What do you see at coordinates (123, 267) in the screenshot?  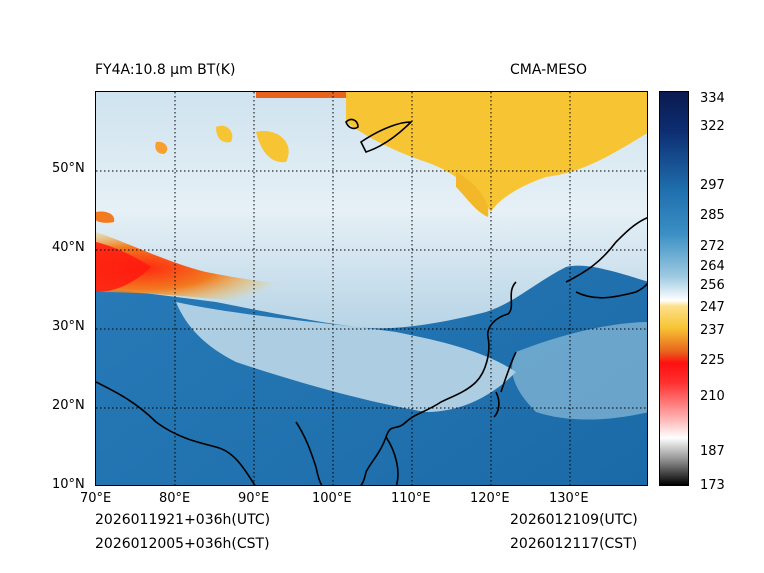 I see `westerly-cloud-core` at bounding box center [123, 267].